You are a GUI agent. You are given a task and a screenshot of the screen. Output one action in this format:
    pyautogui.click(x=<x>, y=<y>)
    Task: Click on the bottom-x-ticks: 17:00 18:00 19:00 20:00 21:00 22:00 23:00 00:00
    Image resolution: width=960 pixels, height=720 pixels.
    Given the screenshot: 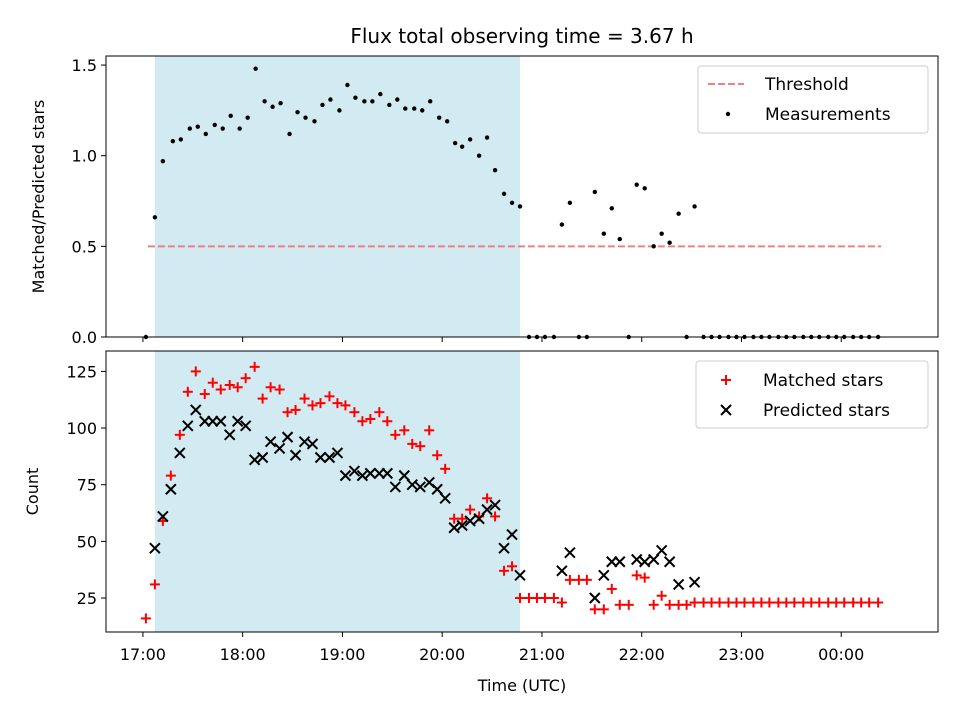 What is the action you would take?
    pyautogui.click(x=492, y=648)
    